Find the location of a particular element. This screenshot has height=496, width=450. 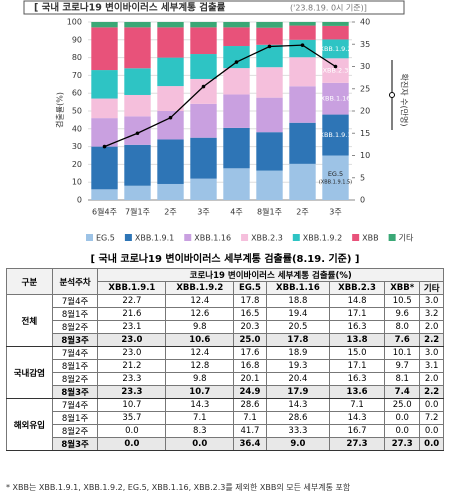

chart-title: [ 국내 코로나19 변이바이러스 세부계통 검출률 is located at coordinates (130, 8).